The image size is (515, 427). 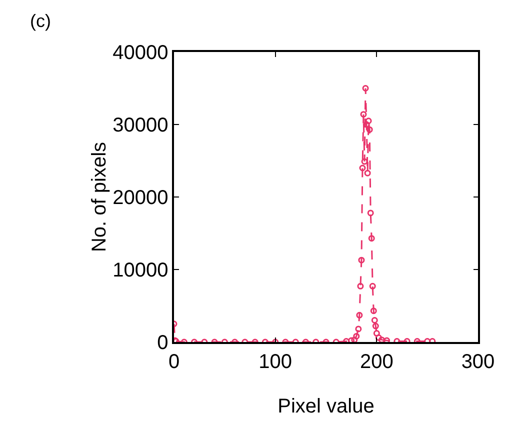 I want to click on y-axis-title: No. of pixels, so click(x=99, y=197).